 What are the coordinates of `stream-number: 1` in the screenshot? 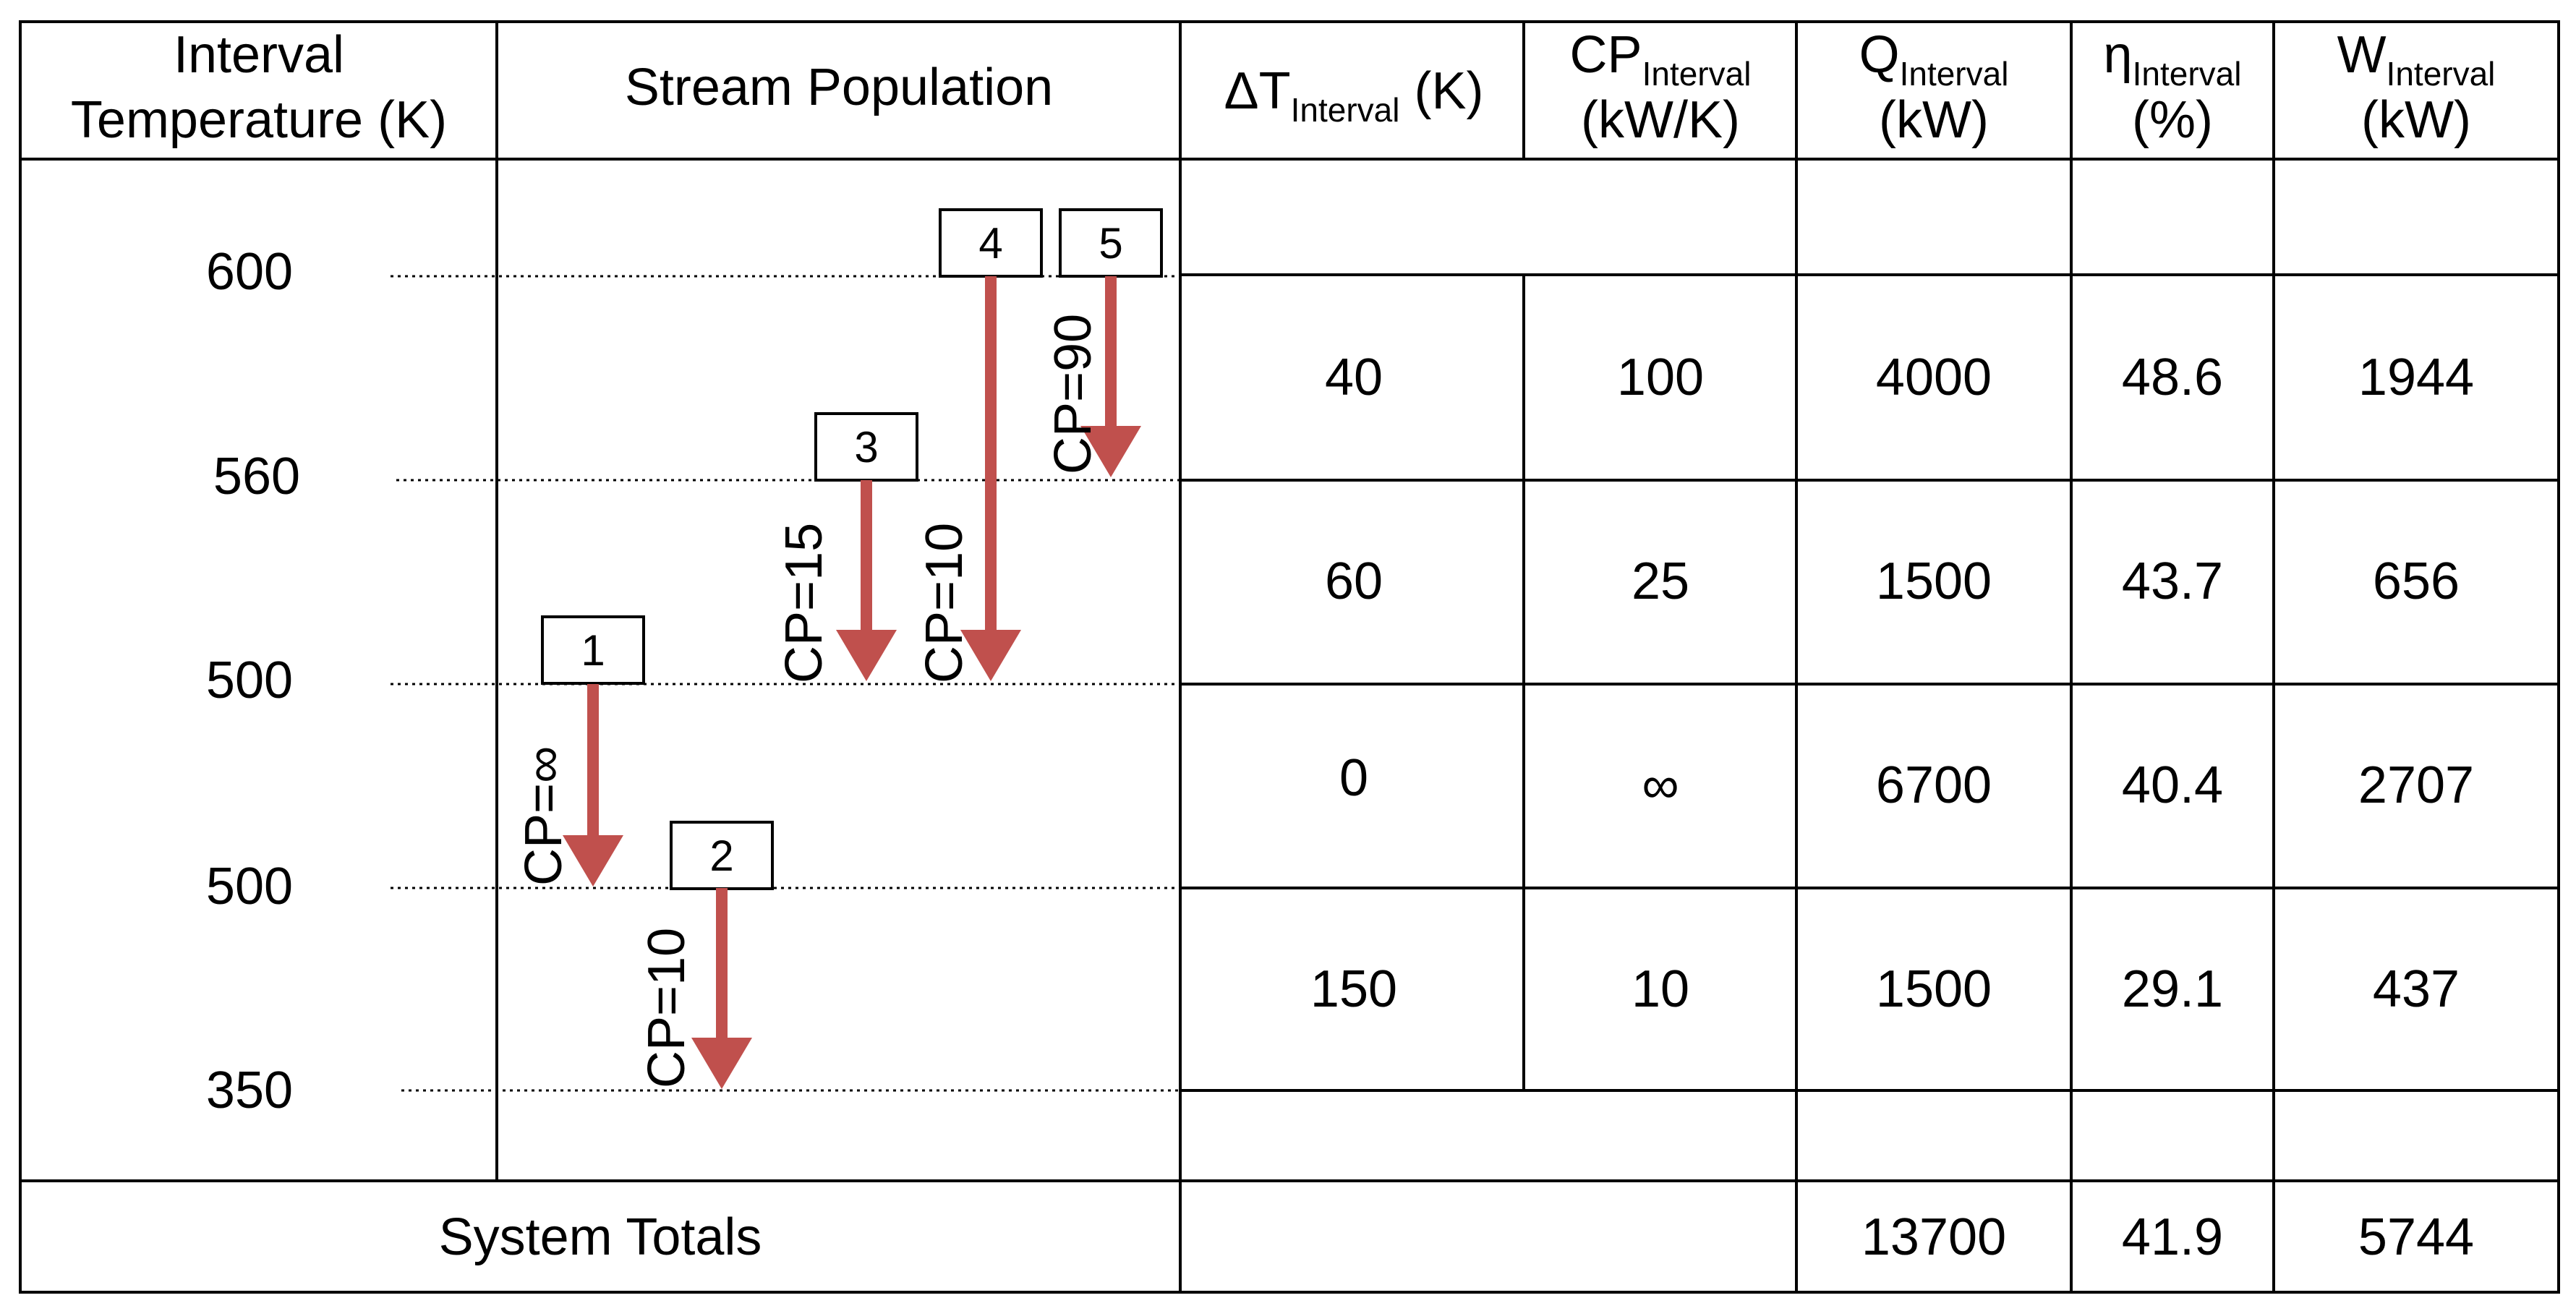 It's located at (593, 650).